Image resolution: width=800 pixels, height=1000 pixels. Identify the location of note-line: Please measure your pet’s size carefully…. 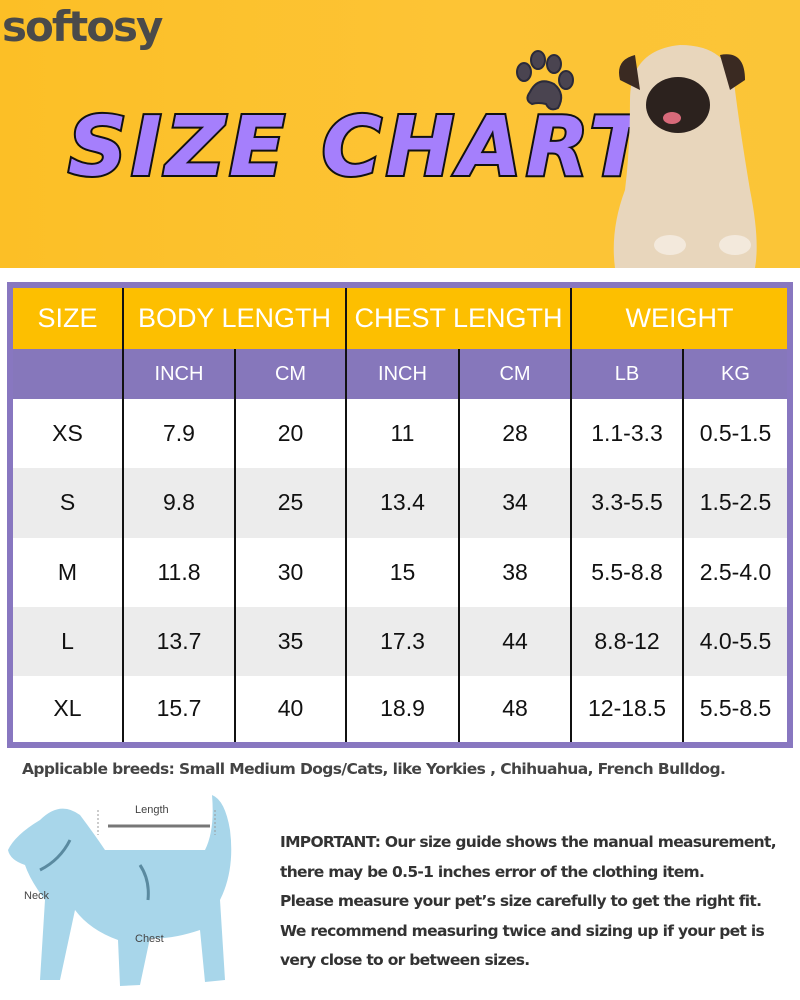
(521, 901).